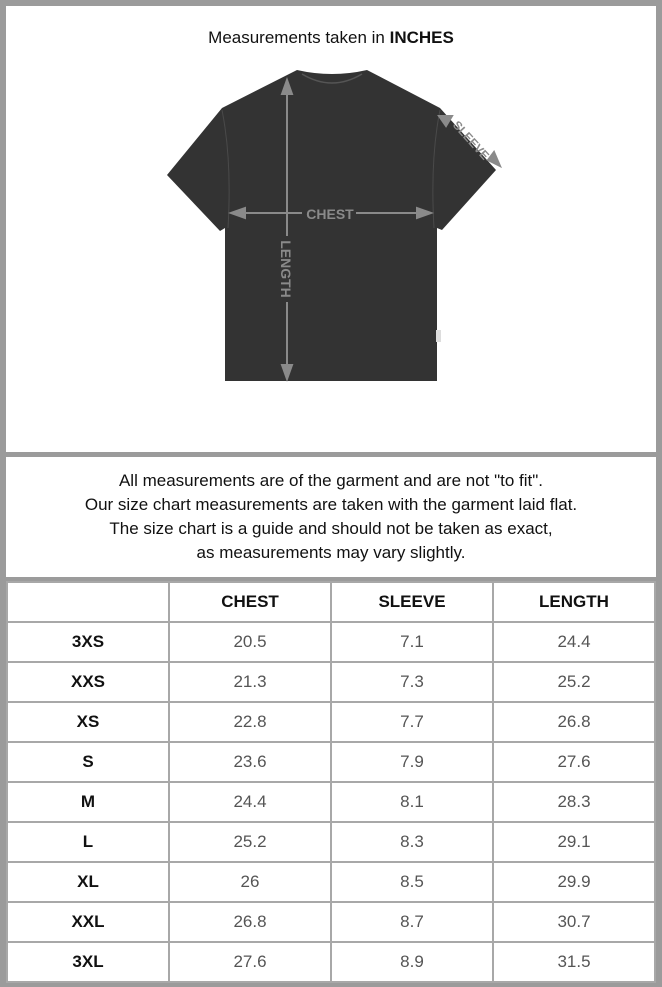  Describe the element at coordinates (574, 882) in the screenshot. I see `value-cell: 29.9` at that location.